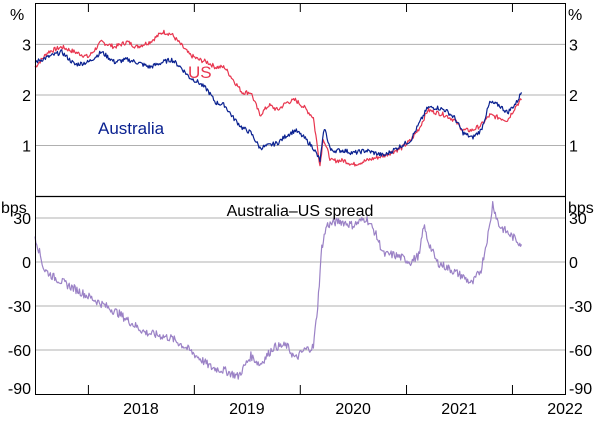 This screenshot has width=601, height=421. What do you see at coordinates (573, 45) in the screenshot?
I see `y-tick-label-right: 3` at bounding box center [573, 45].